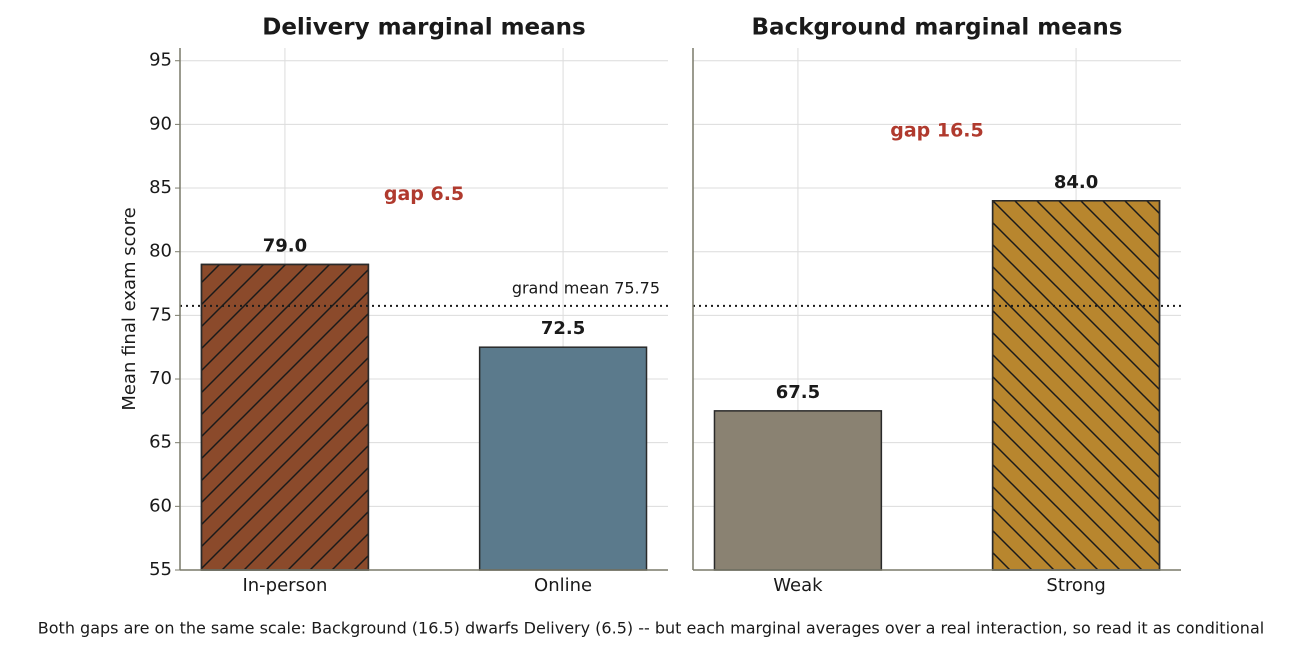 The height and width of the screenshot is (657, 1302). What do you see at coordinates (160, 187) in the screenshot?
I see `y-tick-label: 85` at bounding box center [160, 187].